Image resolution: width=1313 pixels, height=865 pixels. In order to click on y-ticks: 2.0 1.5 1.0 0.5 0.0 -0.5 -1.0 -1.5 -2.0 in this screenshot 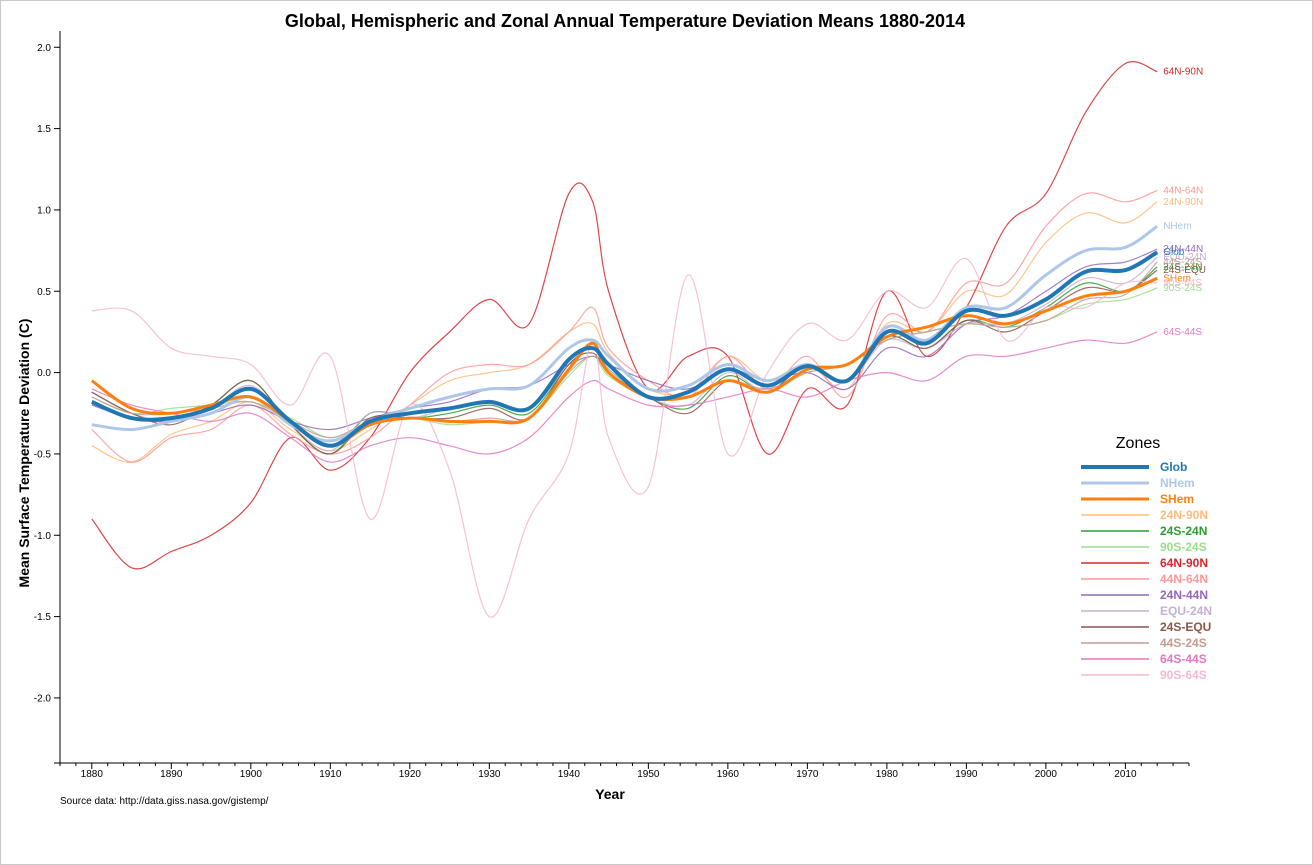, I will do `click(47, 373)`.